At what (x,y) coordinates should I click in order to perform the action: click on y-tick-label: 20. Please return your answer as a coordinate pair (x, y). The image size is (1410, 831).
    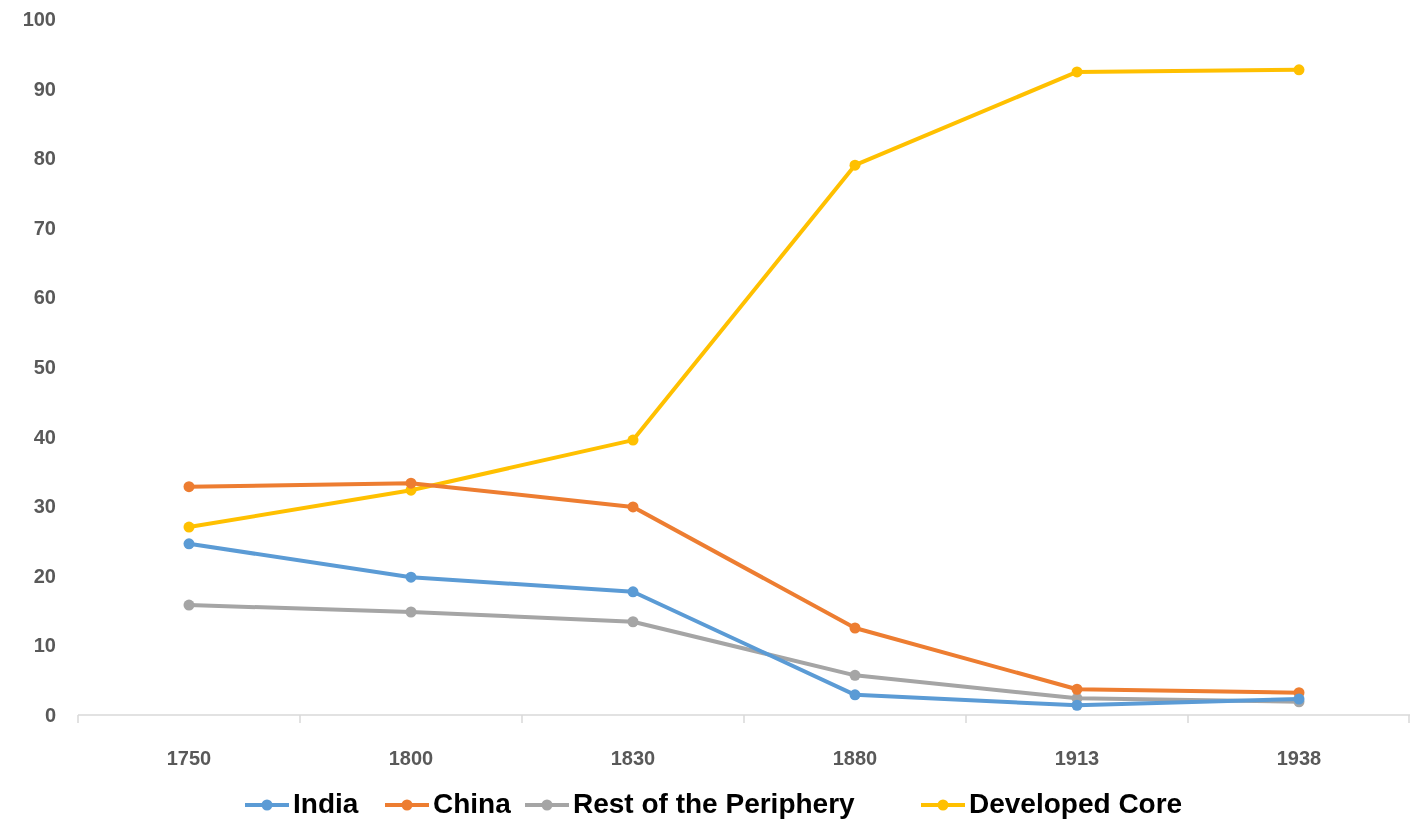
    Looking at the image, I should click on (44, 575).